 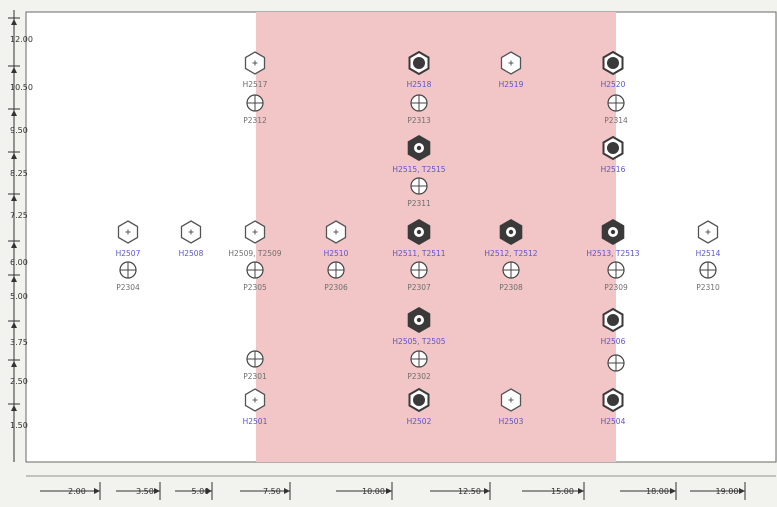 I want to click on hole-marker-label: H2513, T2513, so click(x=612, y=253).